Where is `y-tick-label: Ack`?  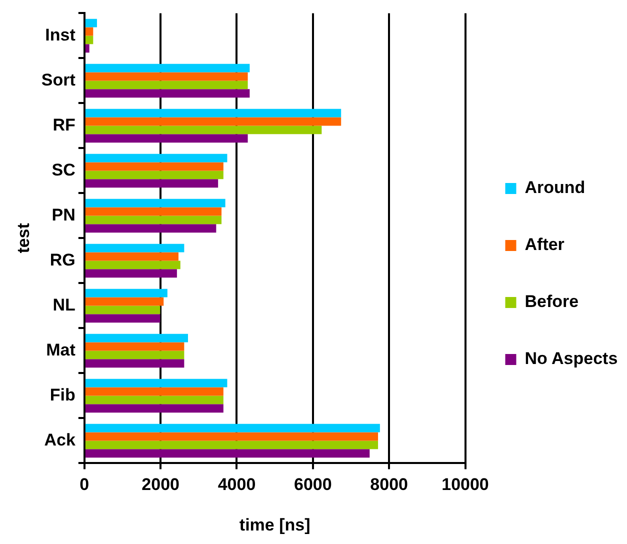
y-tick-label: Ack is located at coordinates (60, 440).